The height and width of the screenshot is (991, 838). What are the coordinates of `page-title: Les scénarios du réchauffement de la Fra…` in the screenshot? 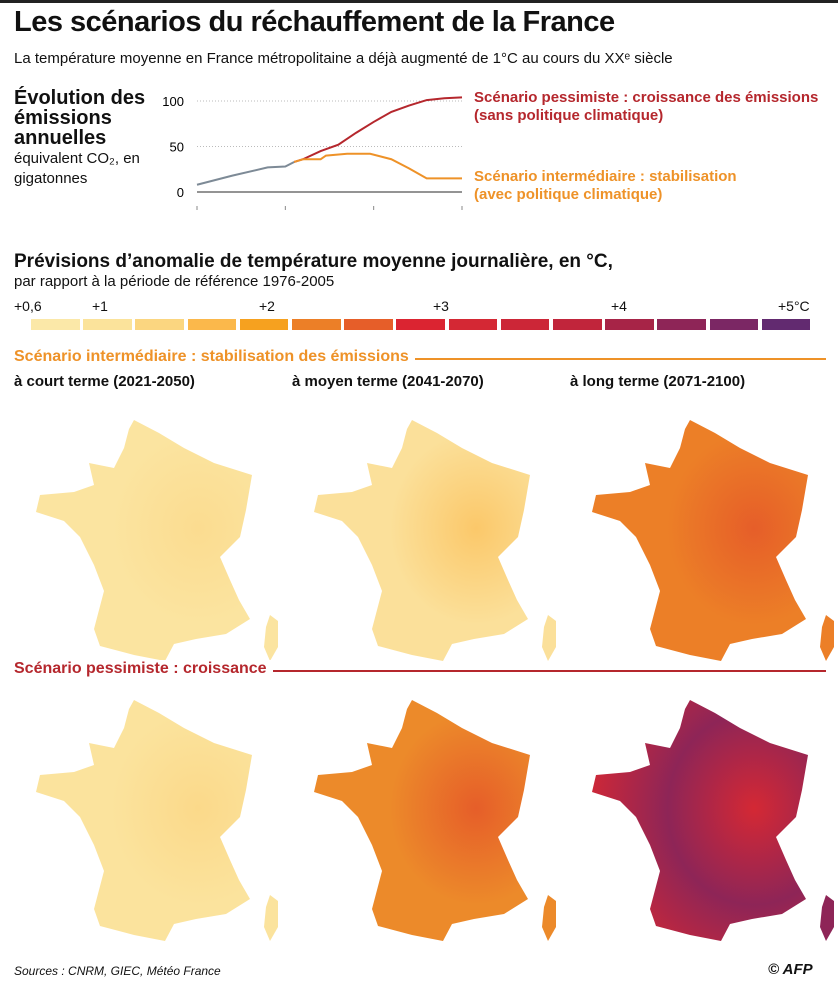 It's located at (314, 22).